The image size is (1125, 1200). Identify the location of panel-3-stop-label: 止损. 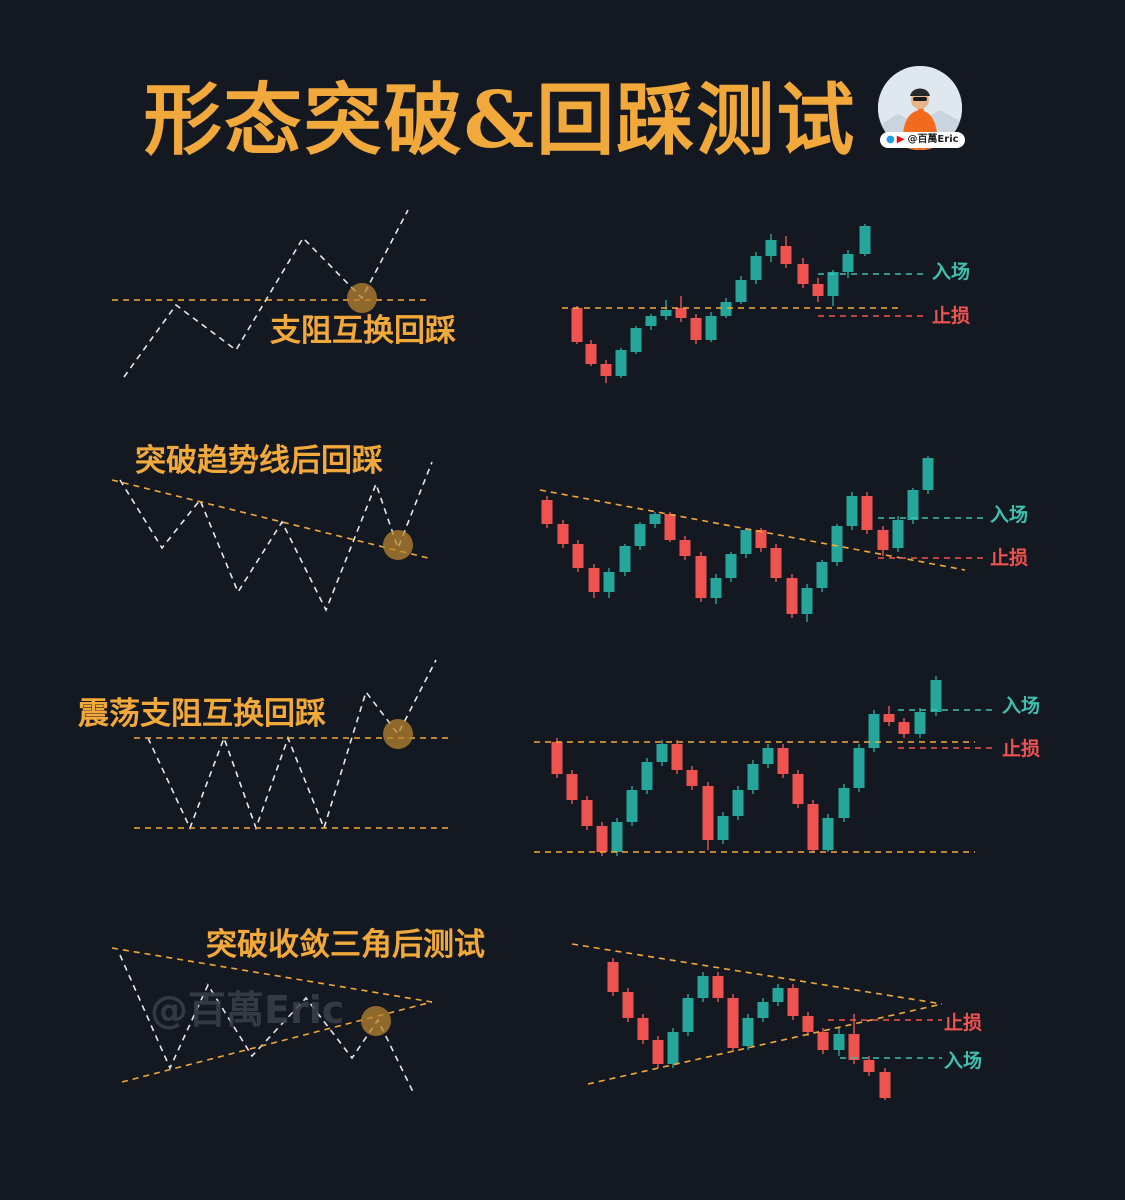
(1021, 749).